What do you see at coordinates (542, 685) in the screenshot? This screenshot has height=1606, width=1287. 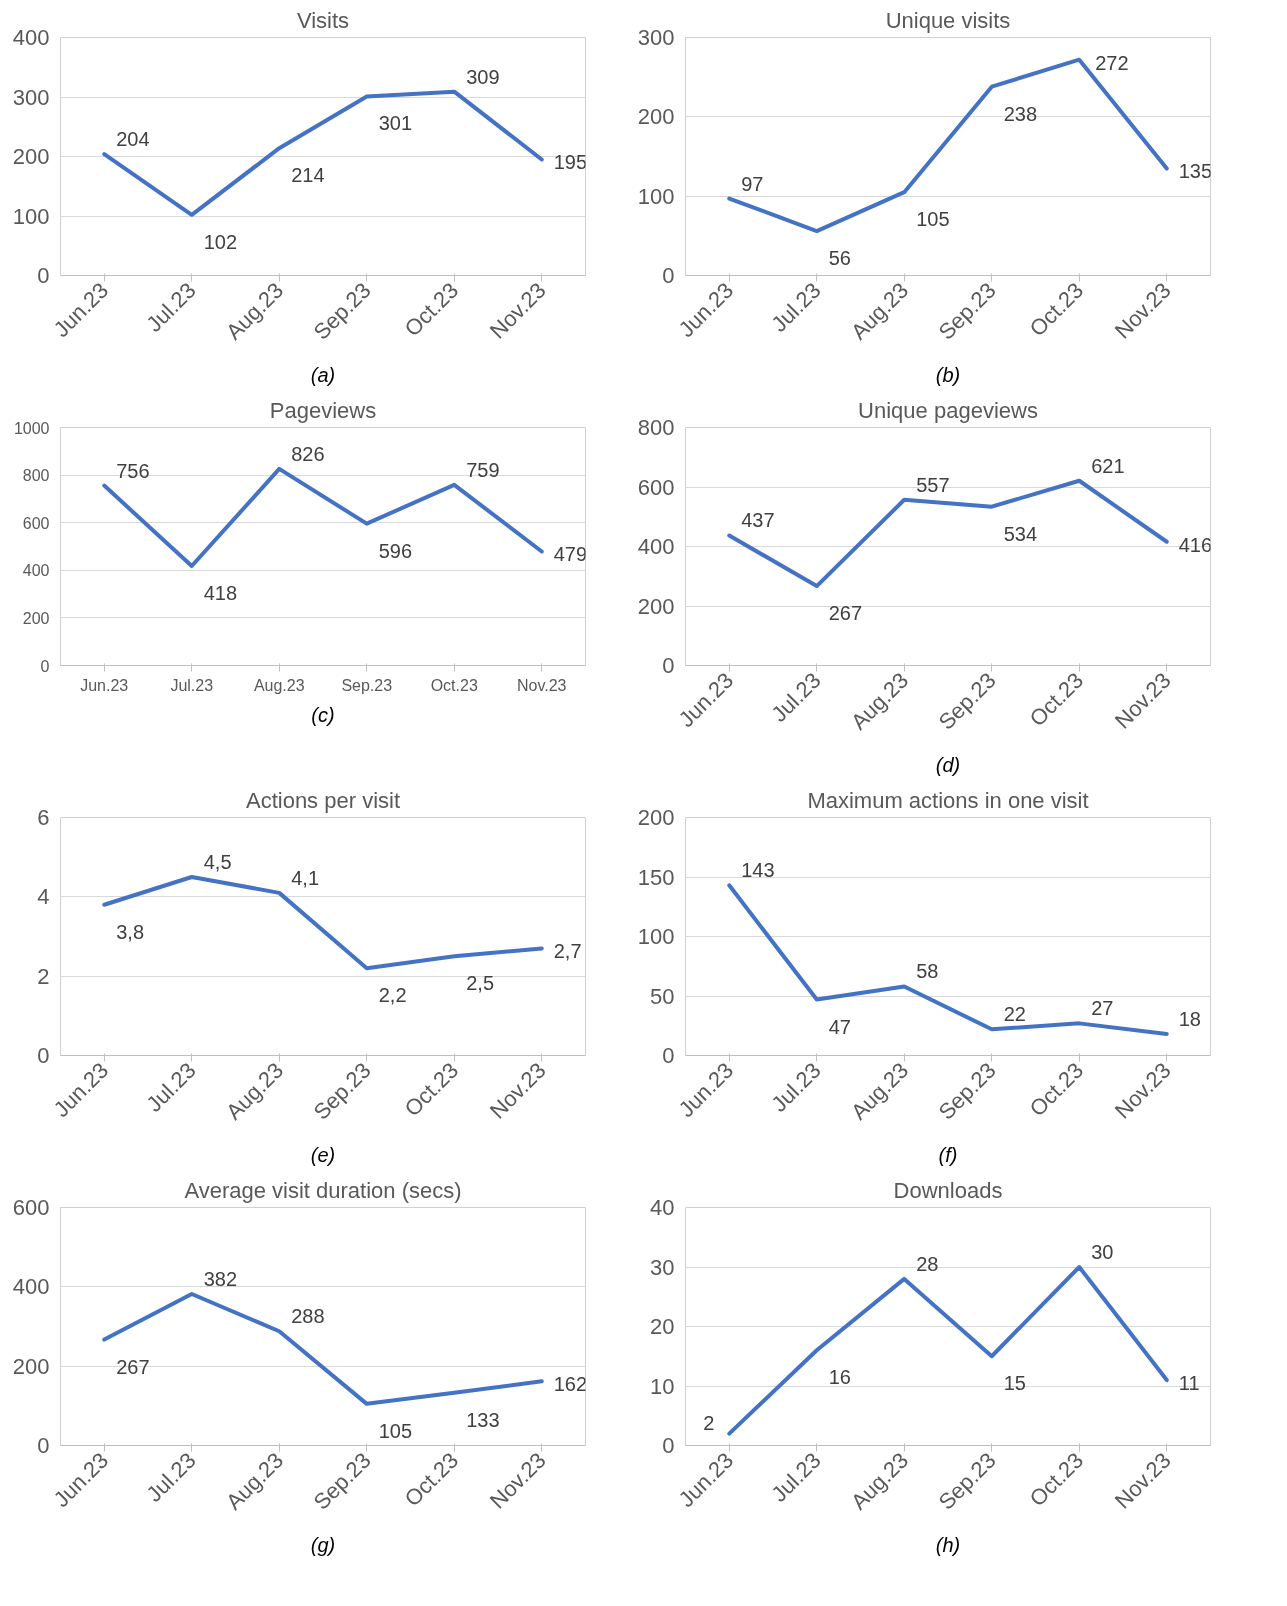 I see `x-tick-label: Nov.23` at bounding box center [542, 685].